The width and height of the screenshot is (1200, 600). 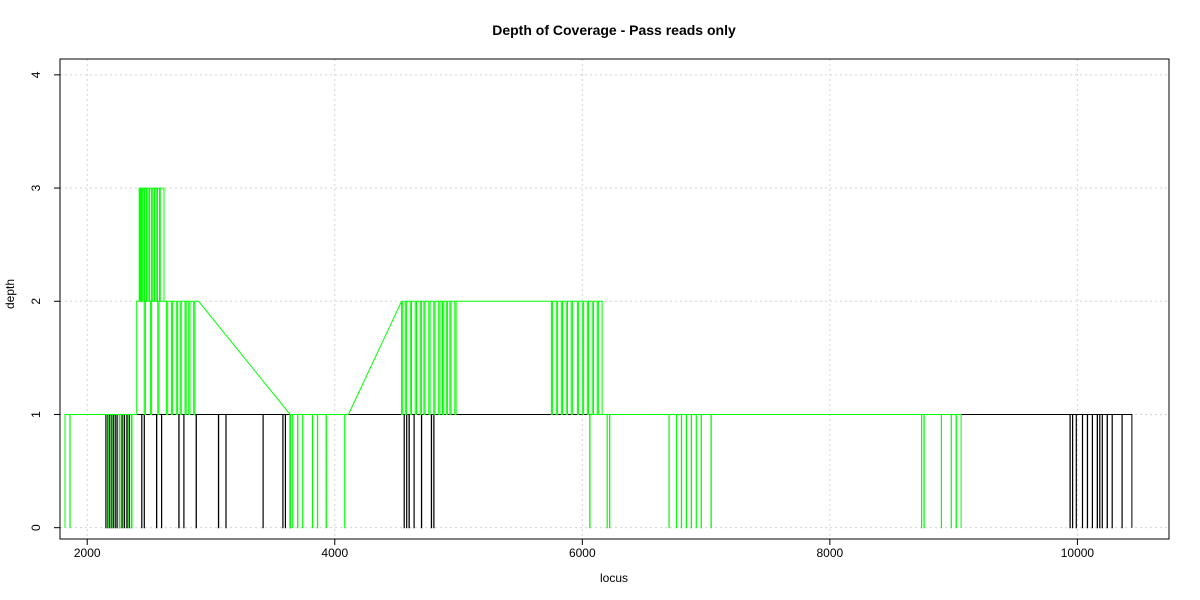 I want to click on y-axis-title: depth, so click(x=10, y=294).